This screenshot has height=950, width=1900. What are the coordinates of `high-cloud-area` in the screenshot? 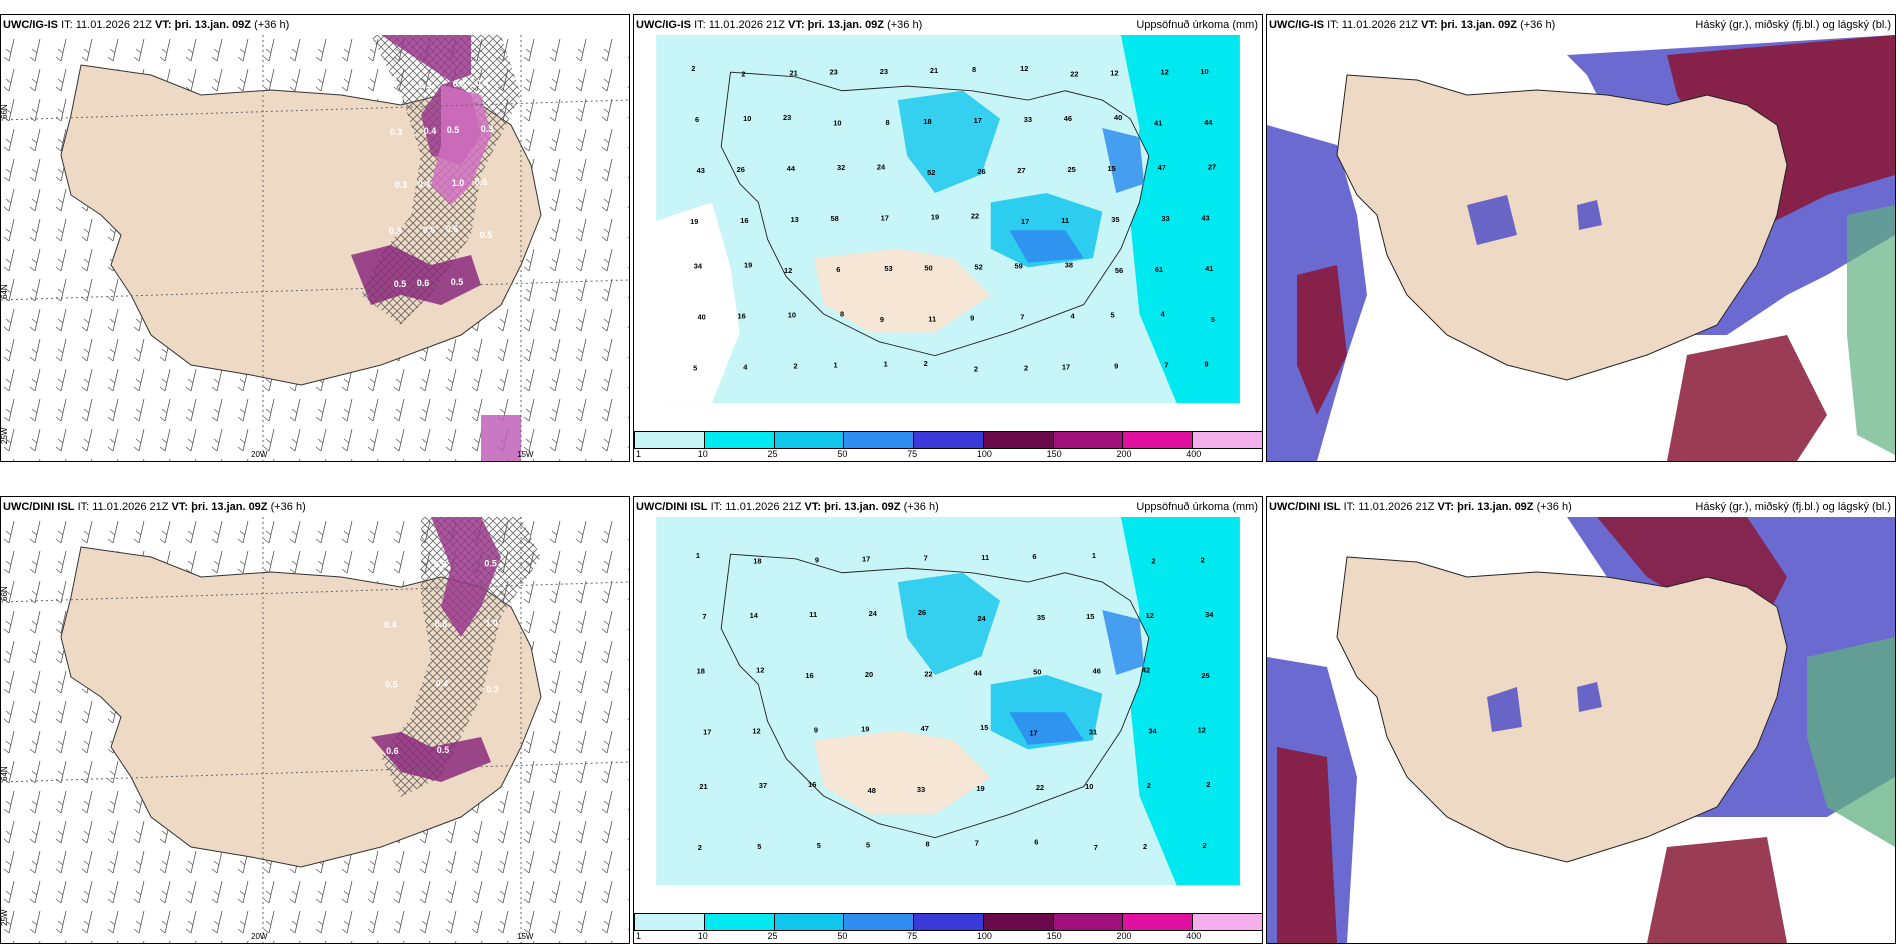 It's located at (1322, 340).